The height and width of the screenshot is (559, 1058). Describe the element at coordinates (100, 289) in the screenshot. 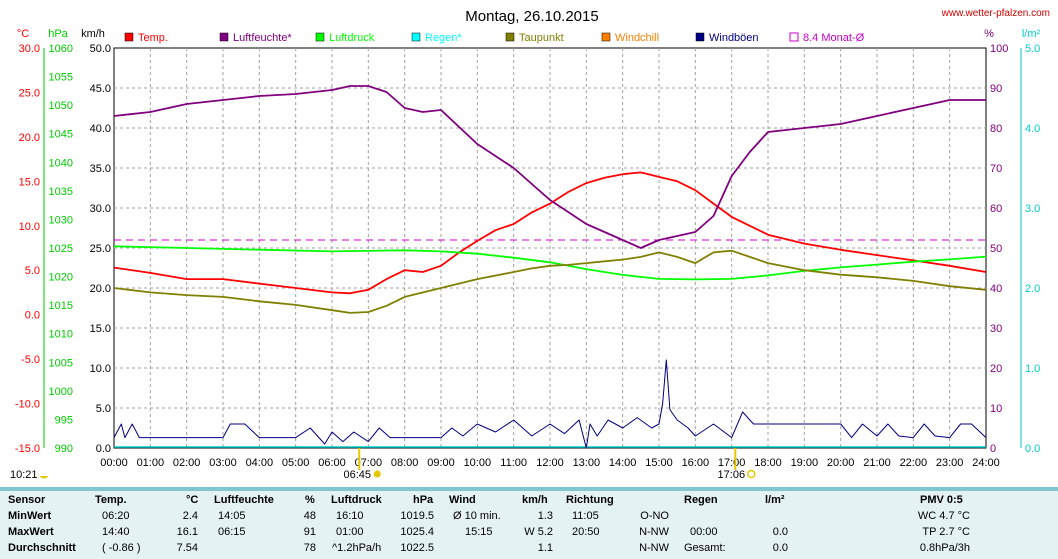

I see `wind-tick-label: 20.0` at that location.